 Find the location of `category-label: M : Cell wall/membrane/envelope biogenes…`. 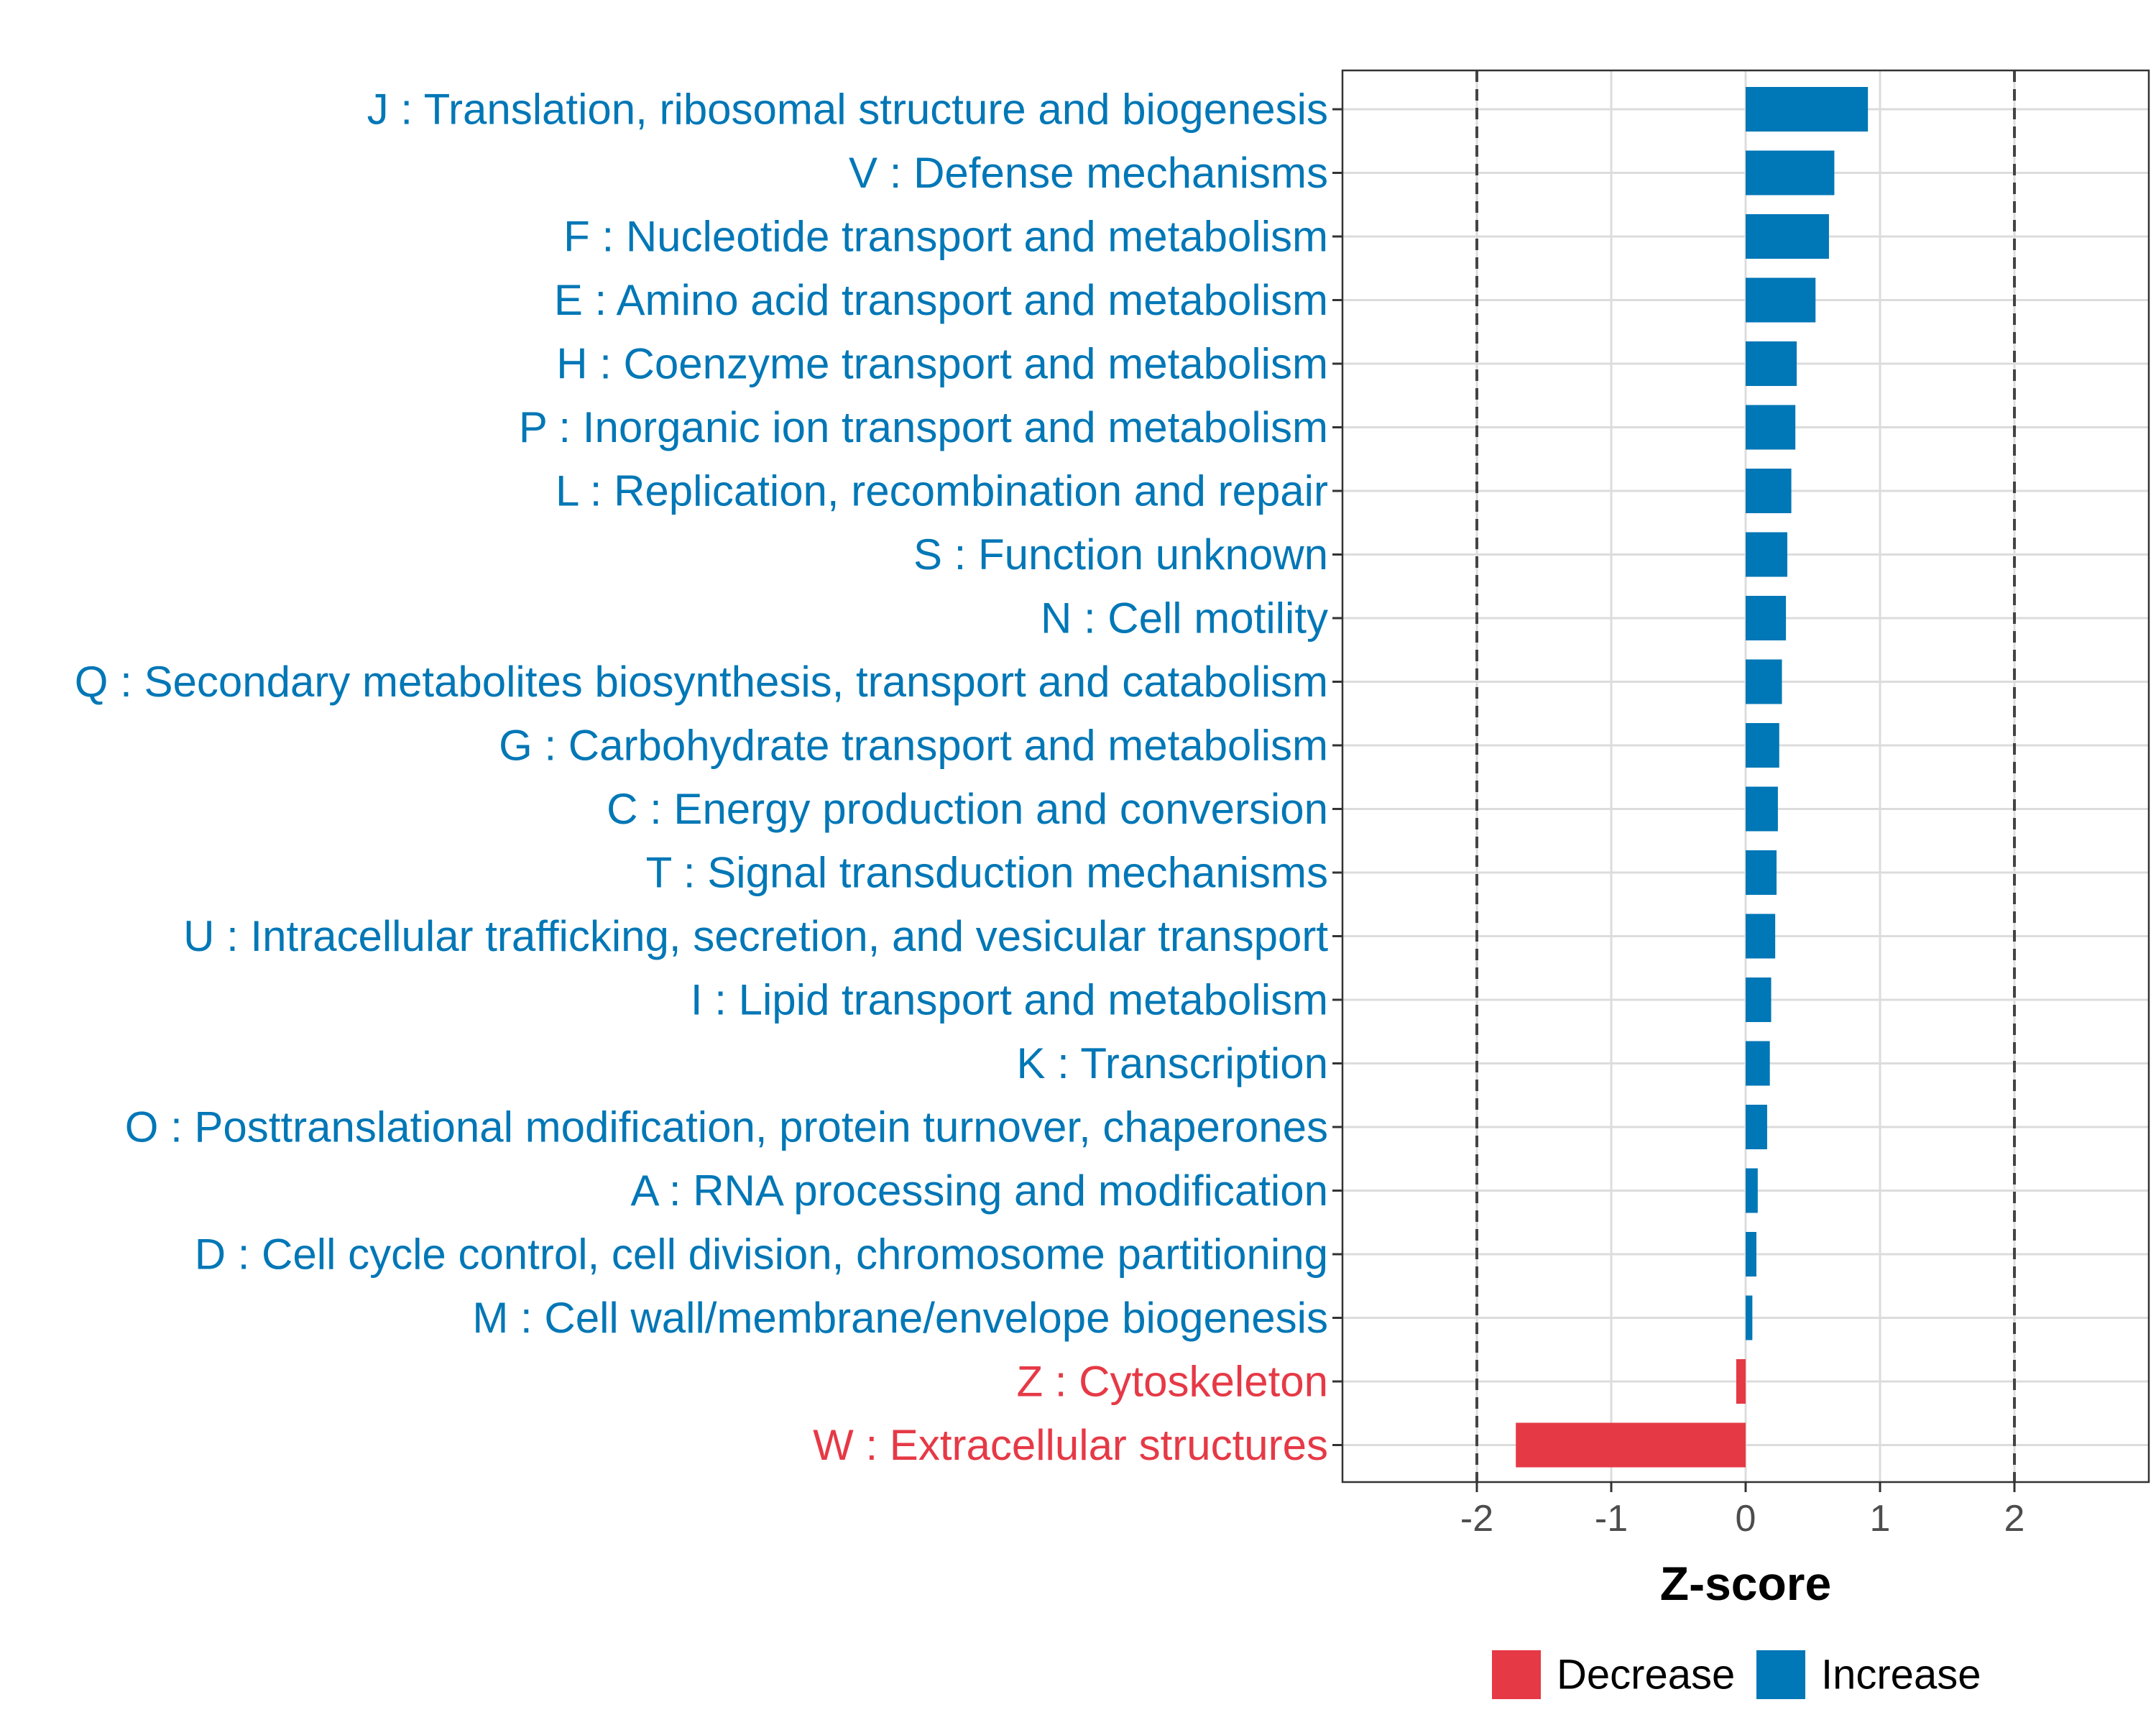

category-label: M : Cell wall/membrane/envelope biogenes… is located at coordinates (900, 1318).